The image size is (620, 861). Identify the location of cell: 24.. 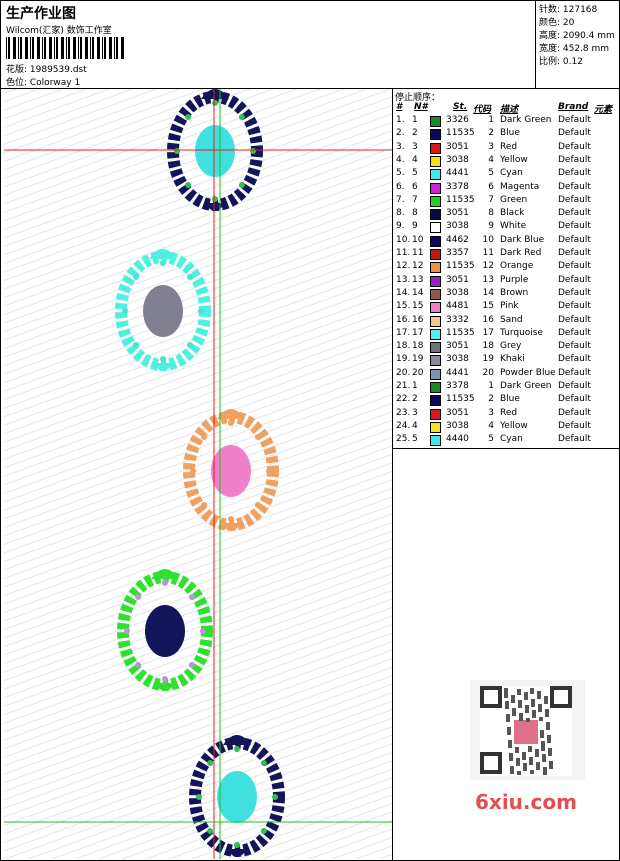
(403, 425).